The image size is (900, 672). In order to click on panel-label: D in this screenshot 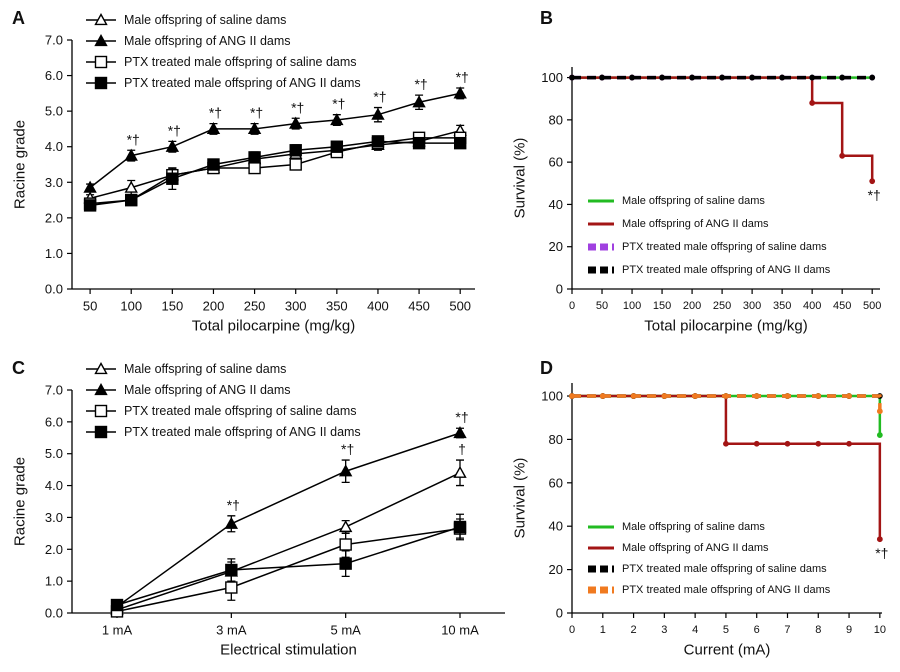, I will do `click(546, 368)`.